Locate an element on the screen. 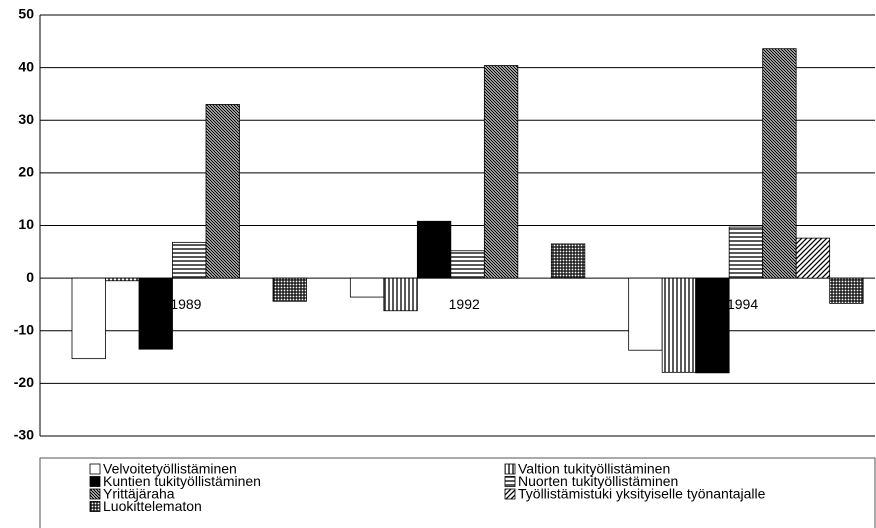 The image size is (876, 528). y-tick-label: 50 is located at coordinates (26, 14).